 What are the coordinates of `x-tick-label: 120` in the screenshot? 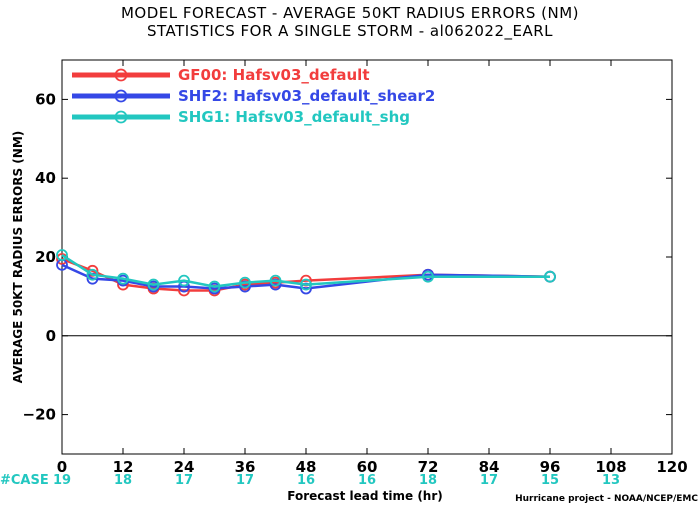 It's located at (671, 467).